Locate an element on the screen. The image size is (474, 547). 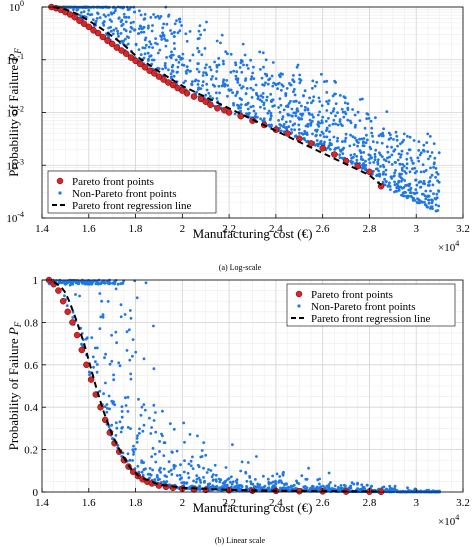
y-axis-label-sub: F is located at coordinates (18, 51).